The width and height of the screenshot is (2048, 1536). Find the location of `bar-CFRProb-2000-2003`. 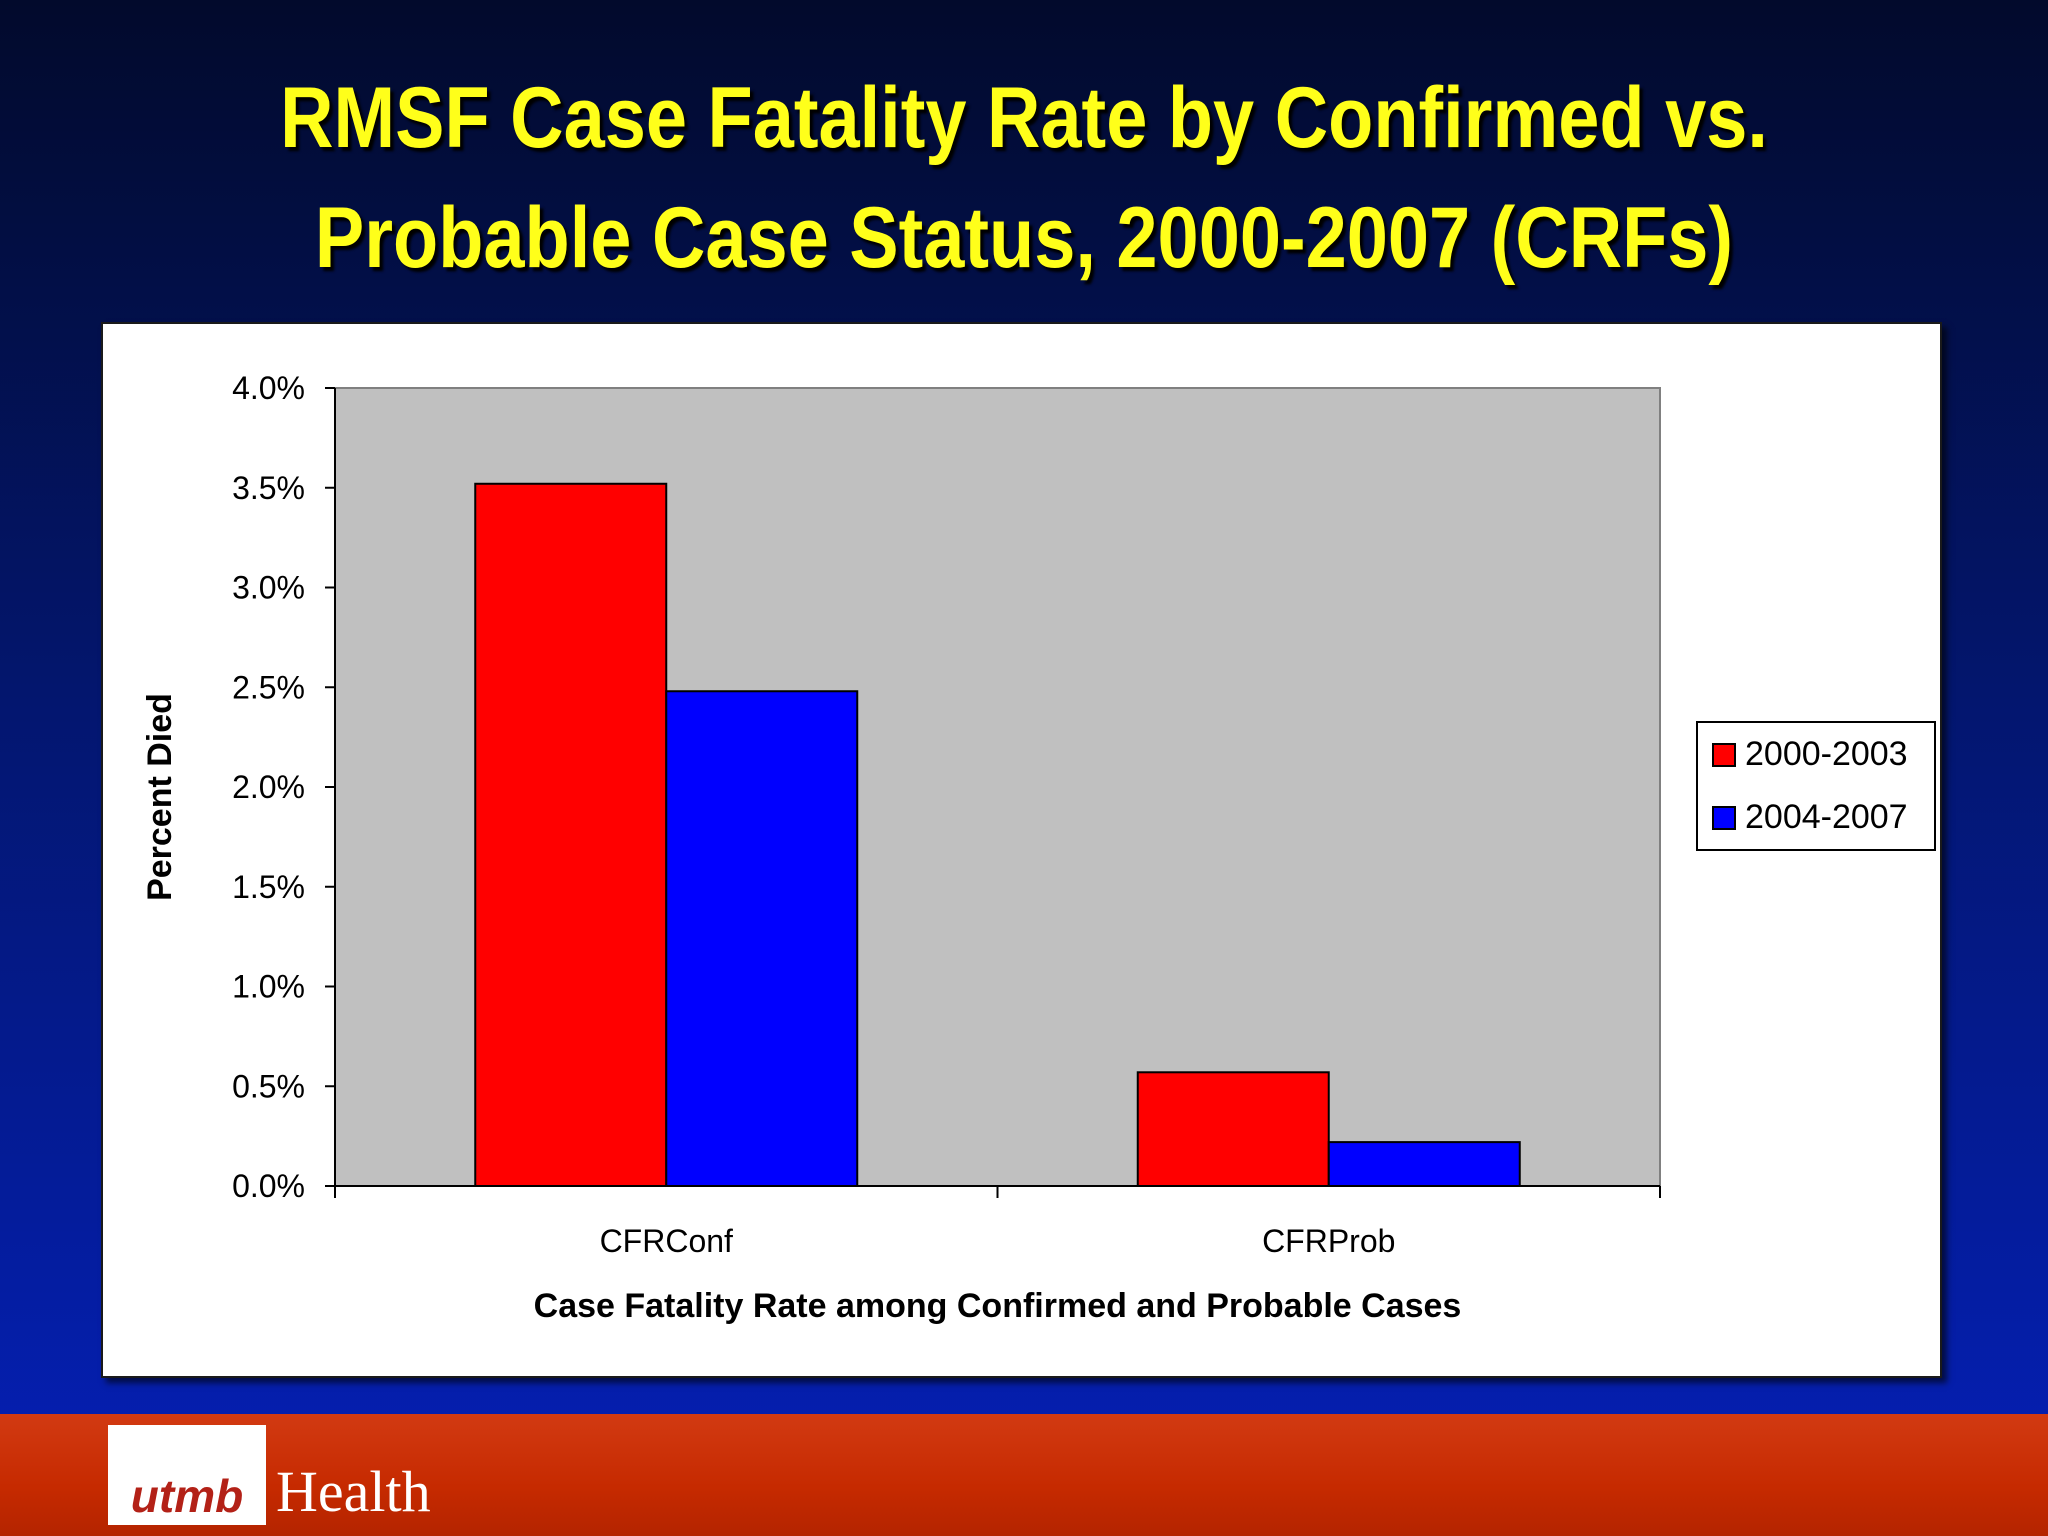

bar-CFRProb-2000-2003 is located at coordinates (1233, 1129).